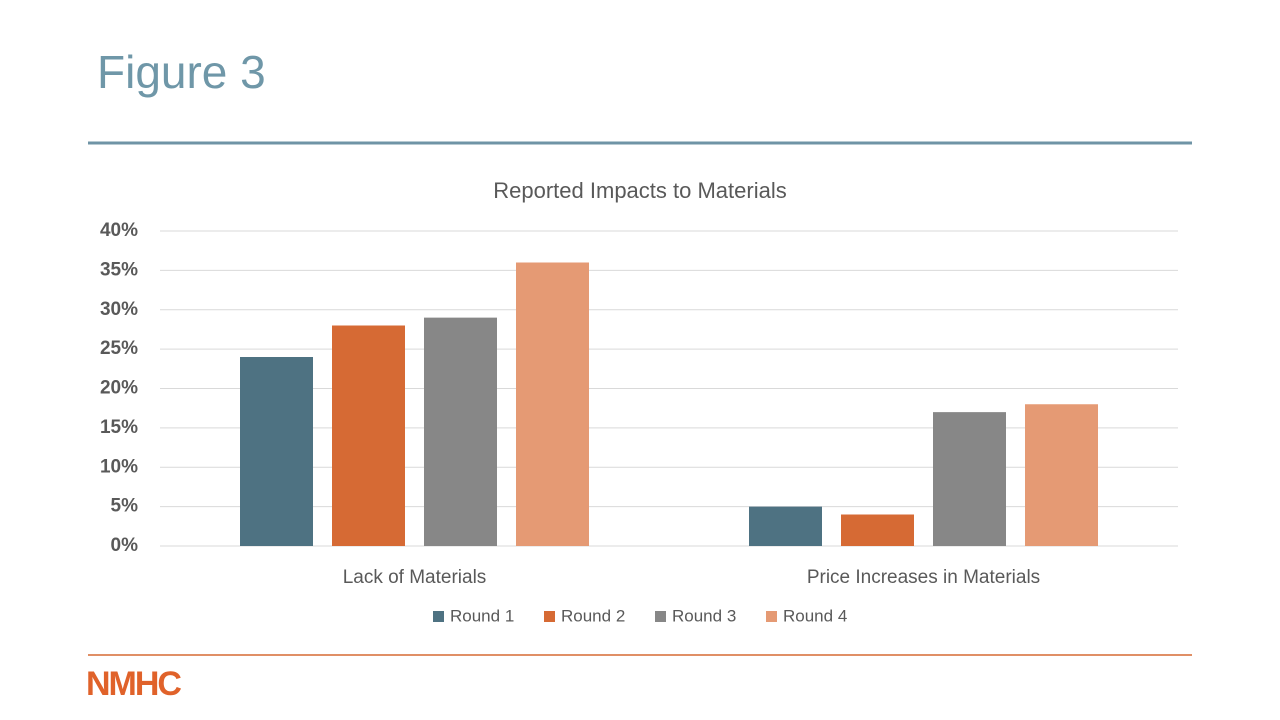 This screenshot has height=720, width=1280. Describe the element at coordinates (119, 269) in the screenshot. I see `y-tick-label: 35%` at that location.